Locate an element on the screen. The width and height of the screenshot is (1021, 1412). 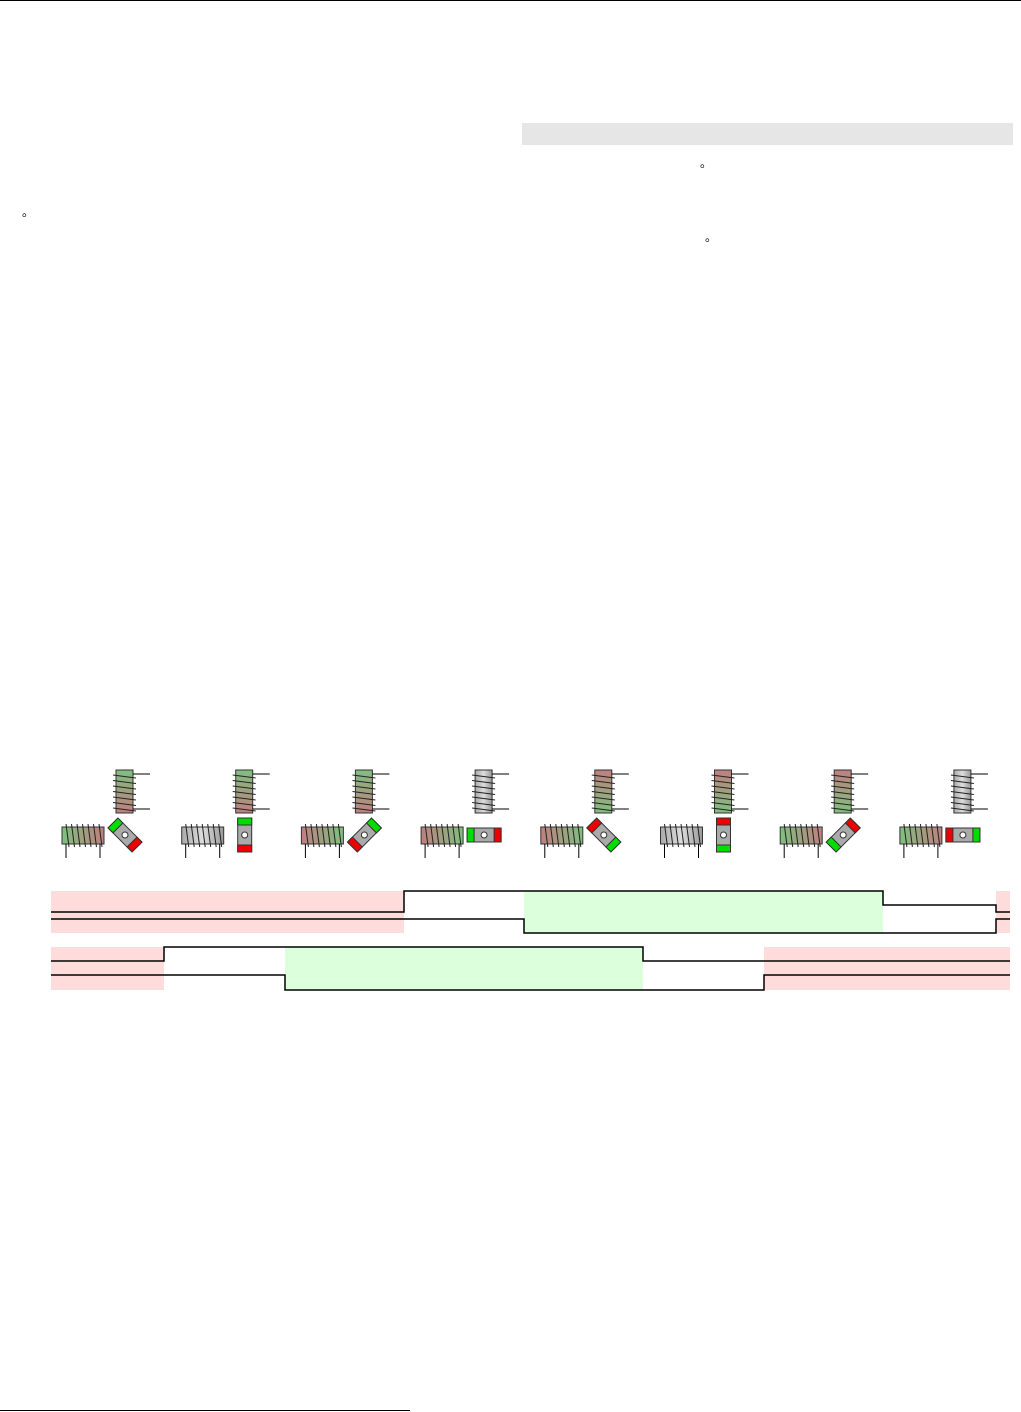
stepper-diagram is located at coordinates (530, 880).